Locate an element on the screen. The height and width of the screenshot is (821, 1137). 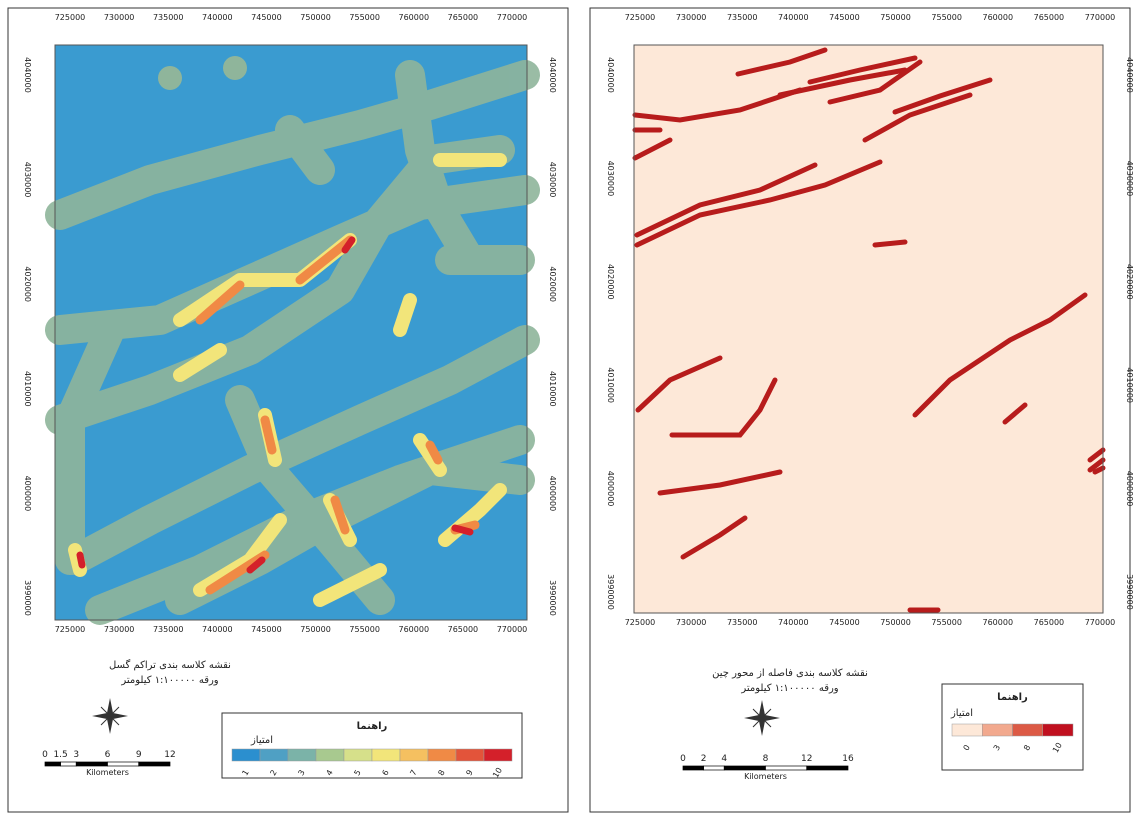
legend-label: 3 is located at coordinates (301, 772).